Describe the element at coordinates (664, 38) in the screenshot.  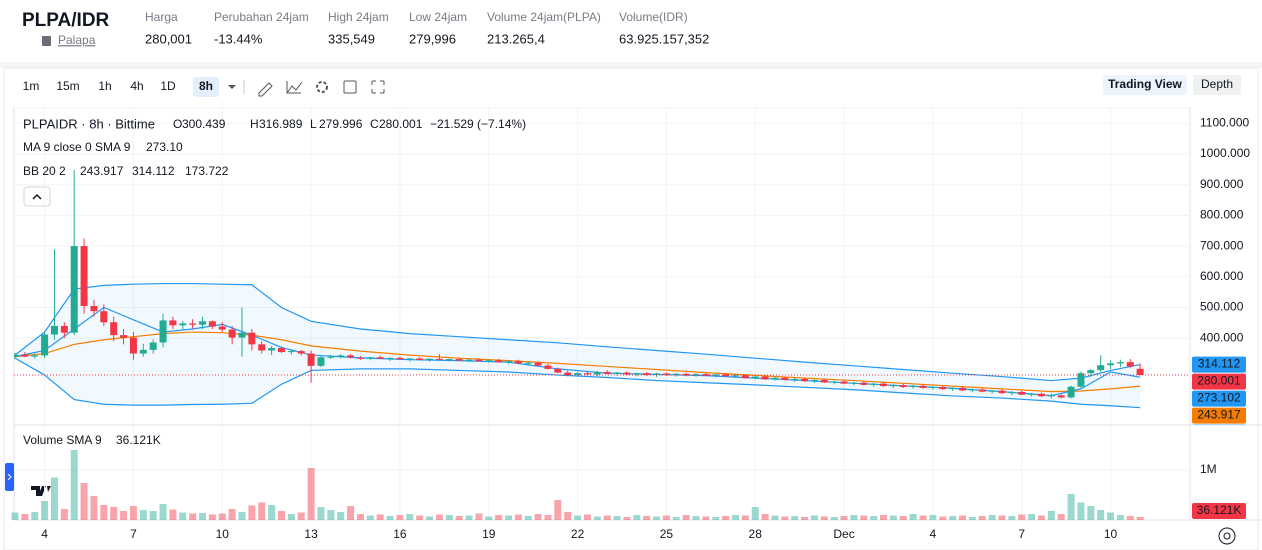
I see `stat-value: 63.925.157,352` at that location.